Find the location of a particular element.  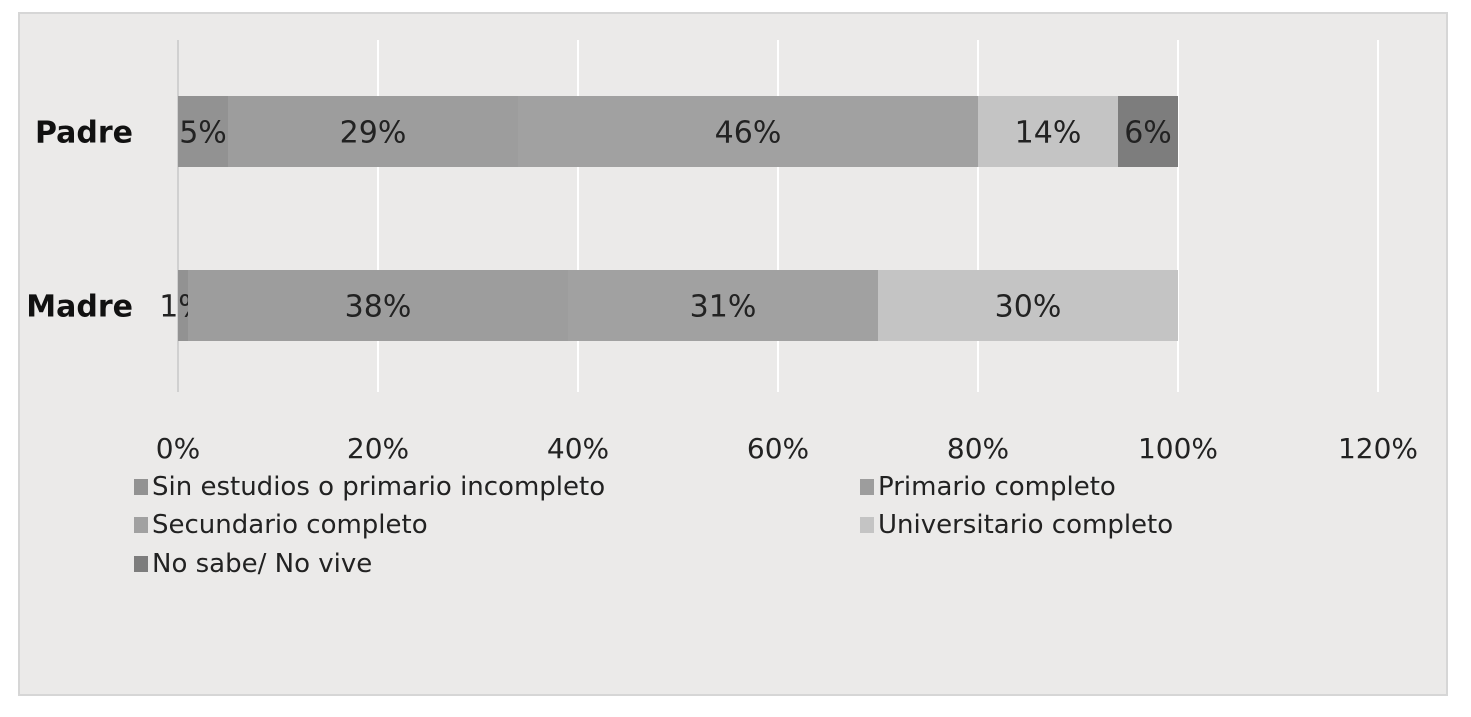

data-label: 46% is located at coordinates (748, 133).